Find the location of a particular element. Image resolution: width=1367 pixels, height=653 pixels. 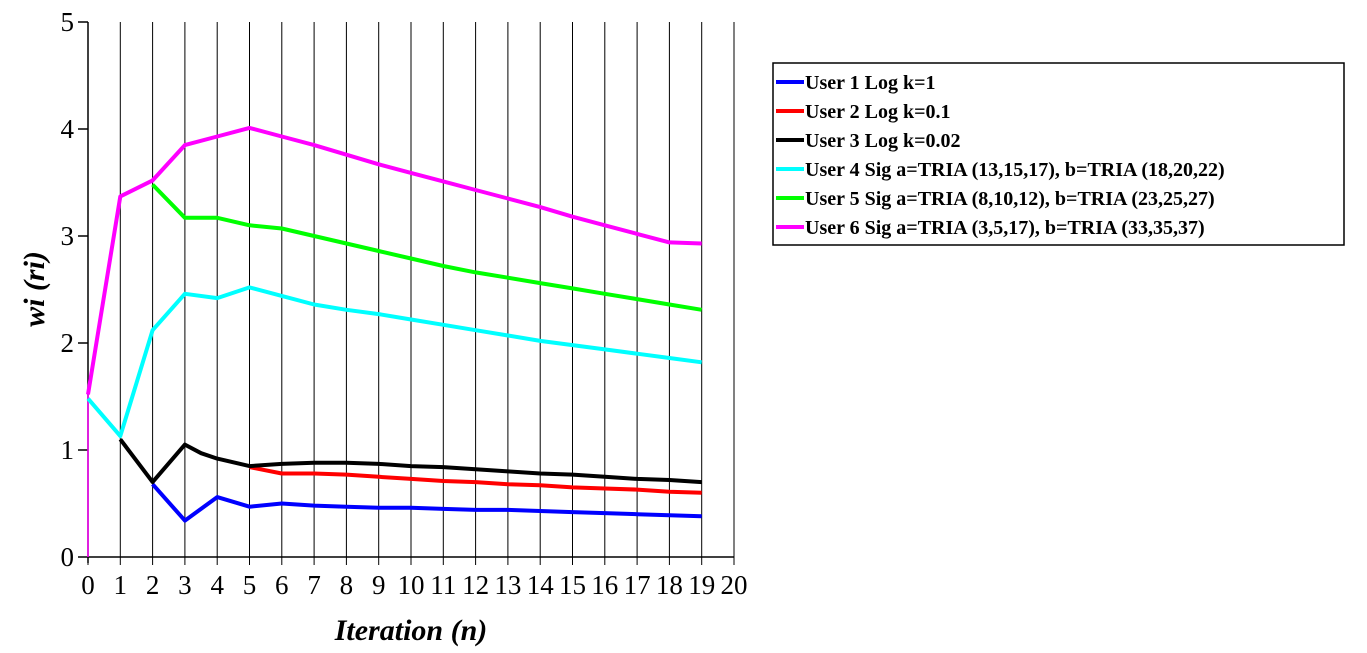

y-axis-title: wi (ri) is located at coordinates (34, 289).